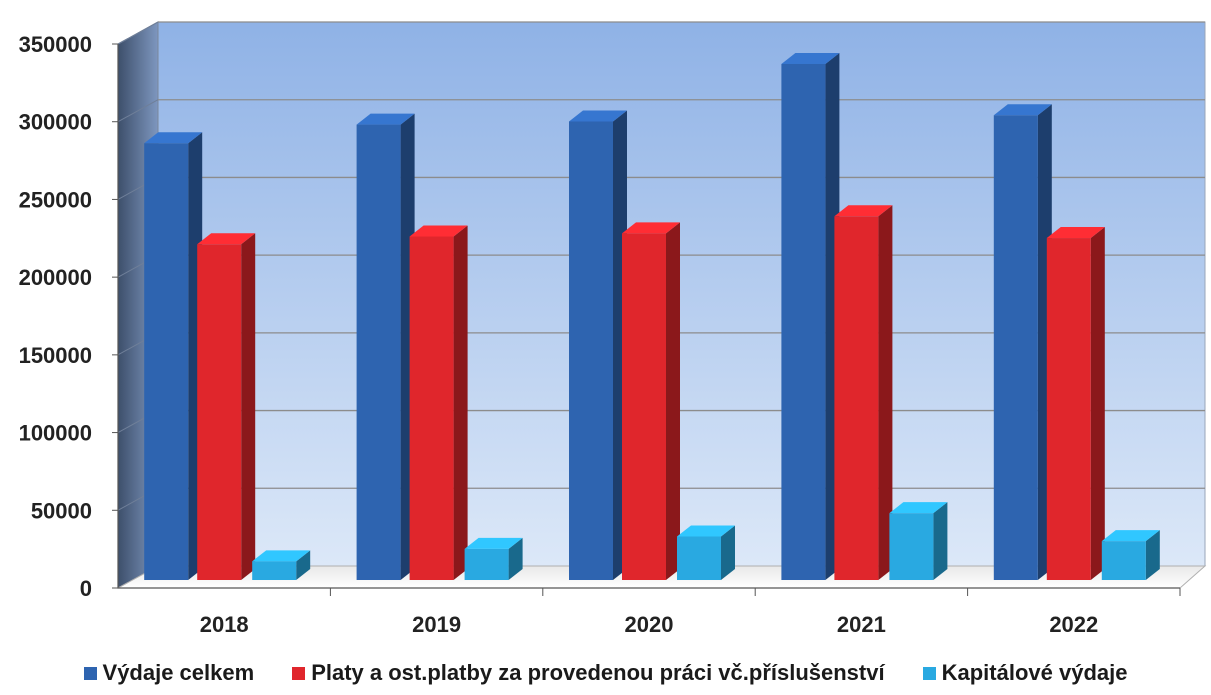 Image resolution: width=1211 pixels, height=695 pixels. I want to click on y-tick-label: 350000, so click(55, 44).